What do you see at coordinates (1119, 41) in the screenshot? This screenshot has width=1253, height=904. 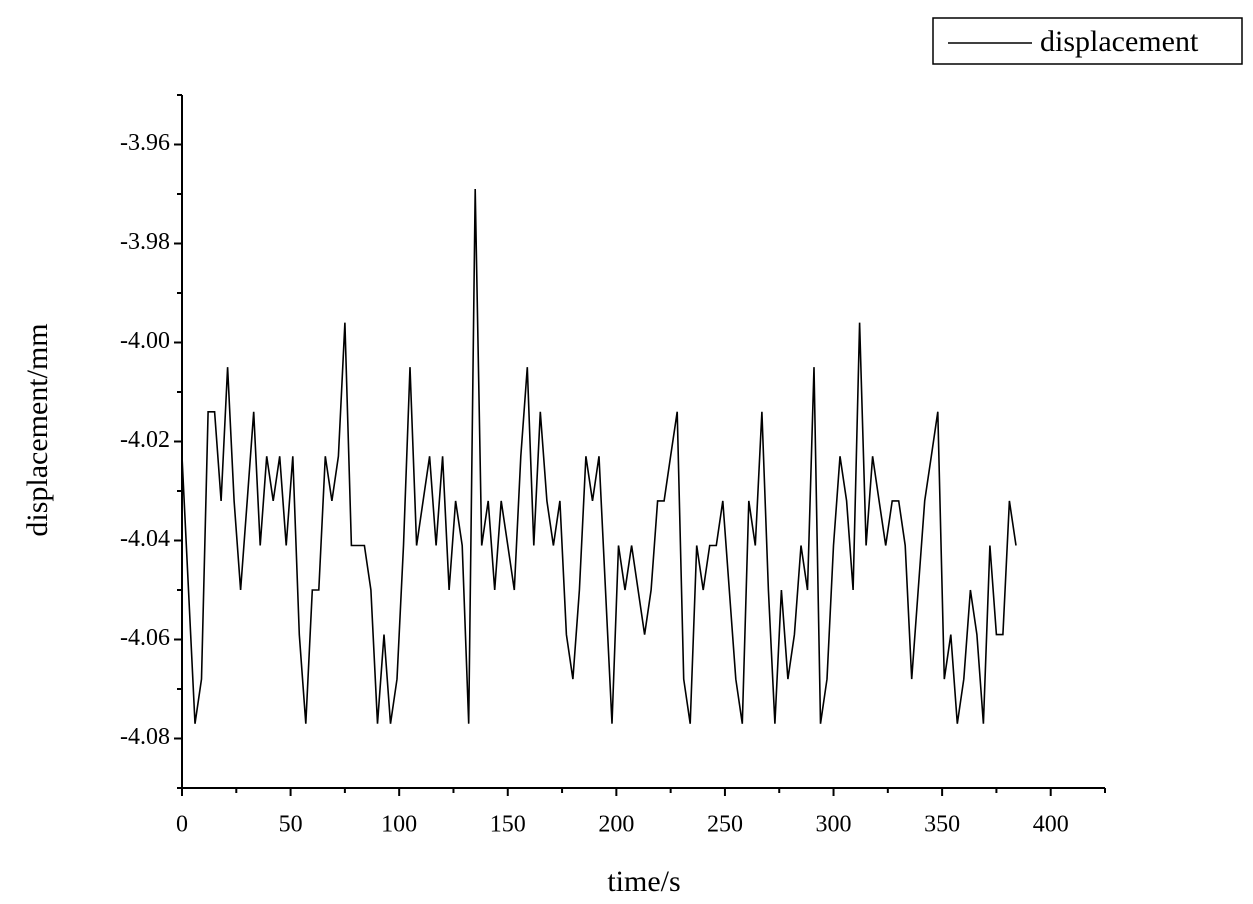 I see `legend-label: displacement` at bounding box center [1119, 41].